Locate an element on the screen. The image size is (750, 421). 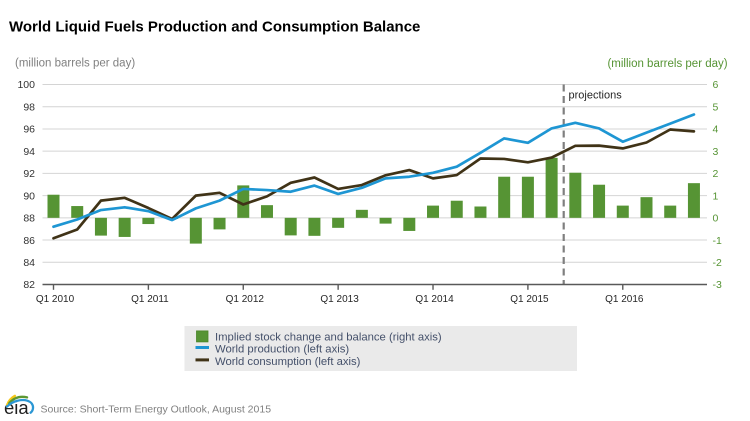
svg-text: 4 is located at coordinates (716, 130).